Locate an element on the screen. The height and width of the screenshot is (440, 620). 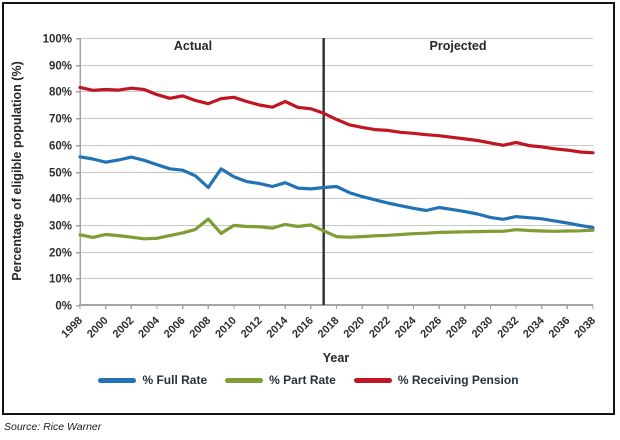
svg-text: 2038 is located at coordinates (585, 328).